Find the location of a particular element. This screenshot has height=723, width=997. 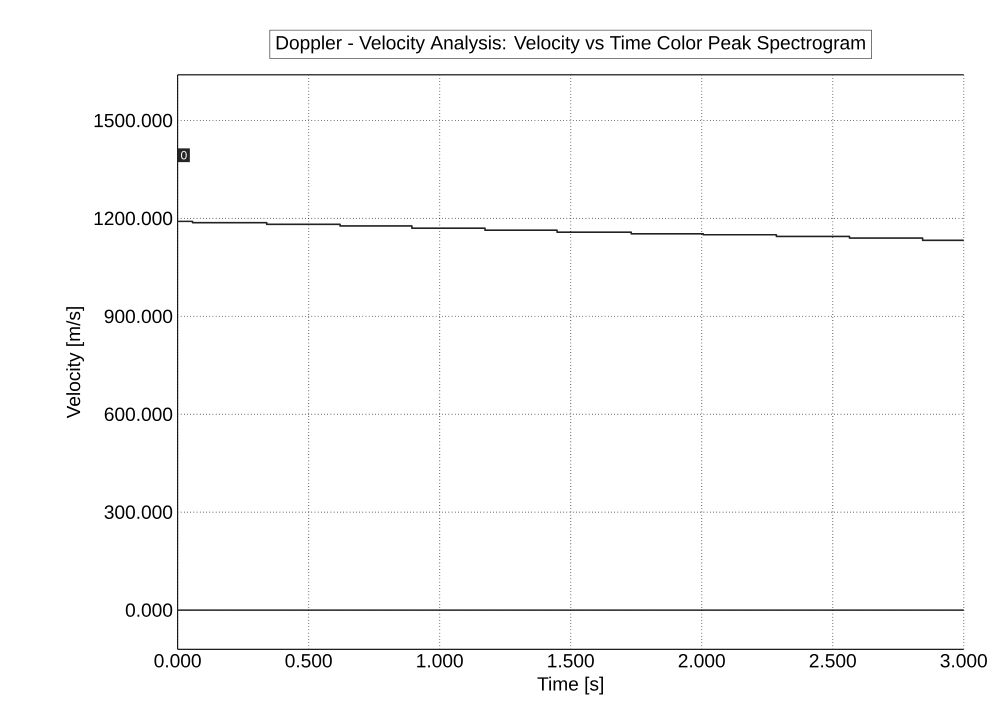

y-tick-label: 600.000 is located at coordinates (138, 415).